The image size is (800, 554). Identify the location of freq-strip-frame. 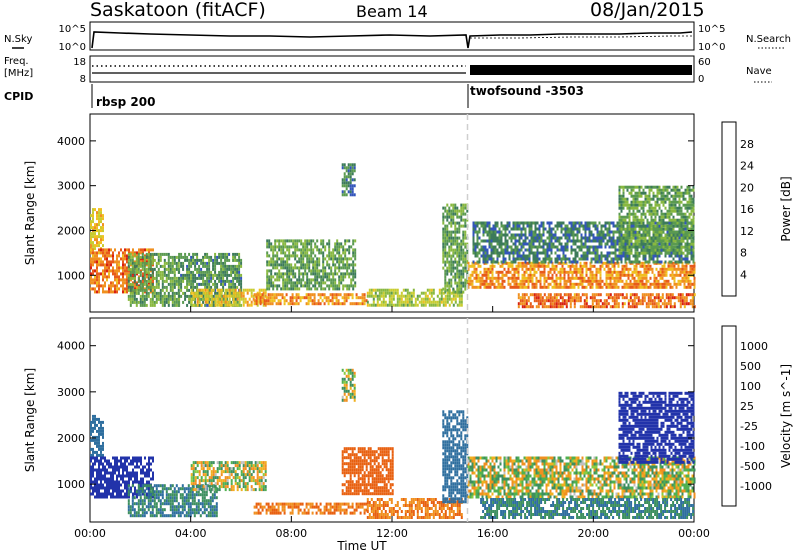
(392, 69).